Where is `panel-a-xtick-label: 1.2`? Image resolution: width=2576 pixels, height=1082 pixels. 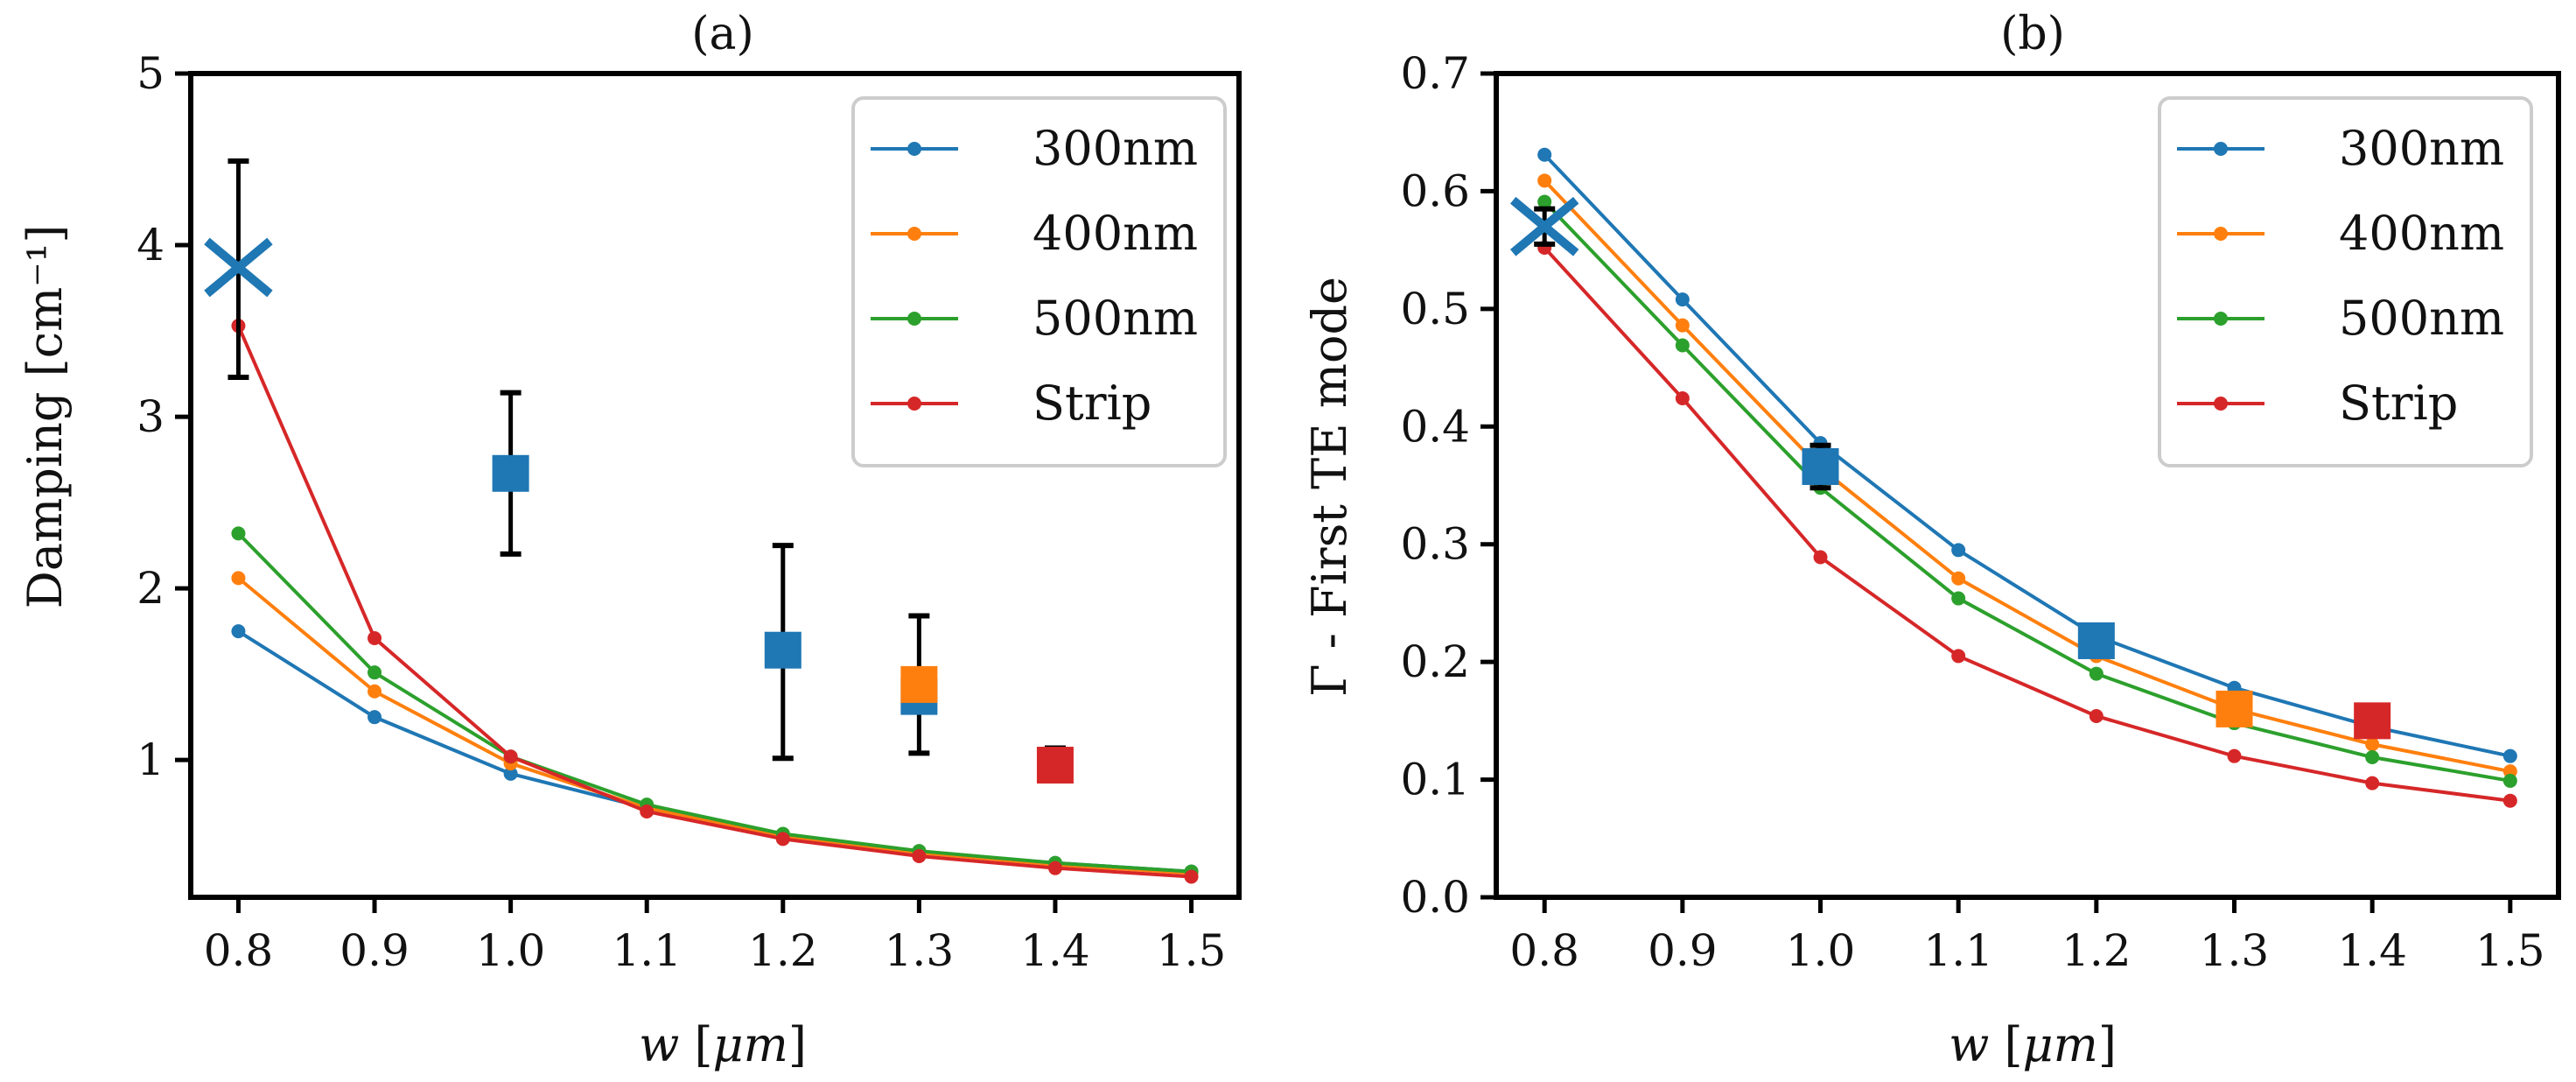 panel-a-xtick-label: 1.2 is located at coordinates (783, 950).